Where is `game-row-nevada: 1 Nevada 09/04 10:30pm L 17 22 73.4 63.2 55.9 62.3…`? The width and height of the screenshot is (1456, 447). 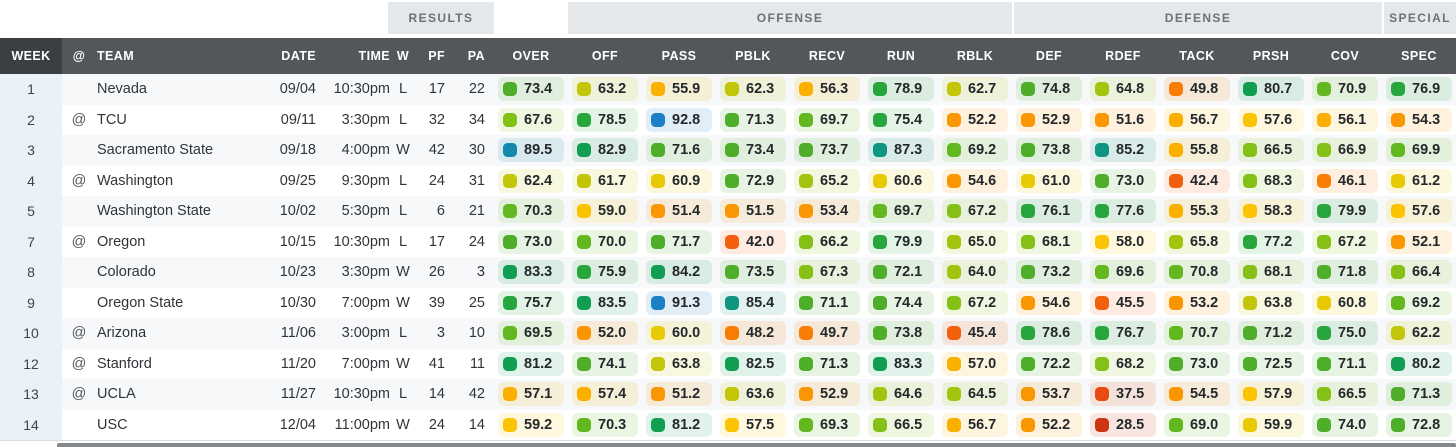
game-row-nevada: 1 Nevada 09/04 10:30pm L 17 22 73.4 63.2 55.9 62.3… is located at coordinates (728, 89).